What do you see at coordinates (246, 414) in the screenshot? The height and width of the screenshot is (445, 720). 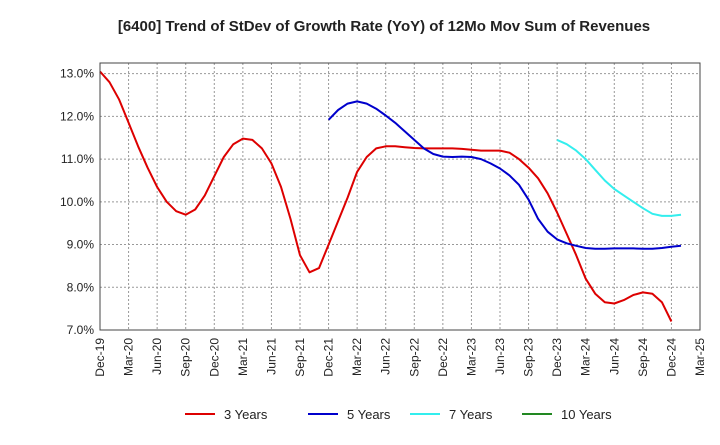 I see `legend-label: 3 Years` at bounding box center [246, 414].